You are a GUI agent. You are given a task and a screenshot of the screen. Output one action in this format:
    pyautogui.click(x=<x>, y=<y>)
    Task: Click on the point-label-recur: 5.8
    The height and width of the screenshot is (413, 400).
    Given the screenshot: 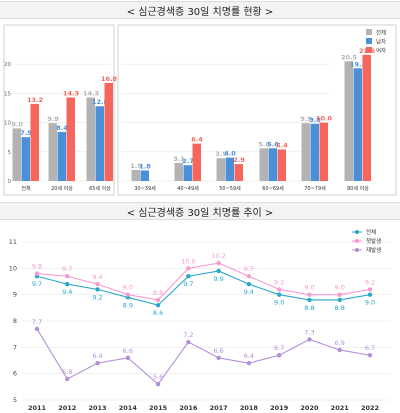 What is the action you would take?
    pyautogui.click(x=67, y=372)
    